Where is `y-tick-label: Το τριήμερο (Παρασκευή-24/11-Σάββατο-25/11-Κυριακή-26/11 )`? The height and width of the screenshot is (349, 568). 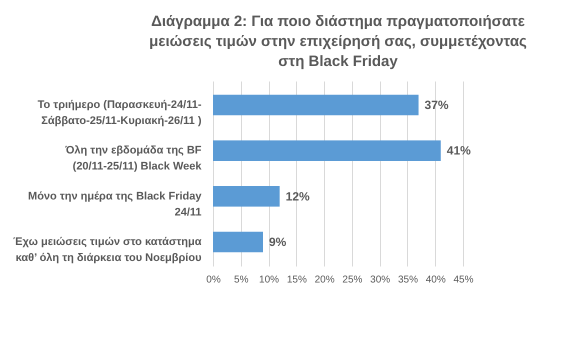
y-tick-label: Το τριήμερο (Παρασκευή-24/11-Σάββατο-25/11-Κυριακή-26/11 ) is located at coordinates (120, 112).